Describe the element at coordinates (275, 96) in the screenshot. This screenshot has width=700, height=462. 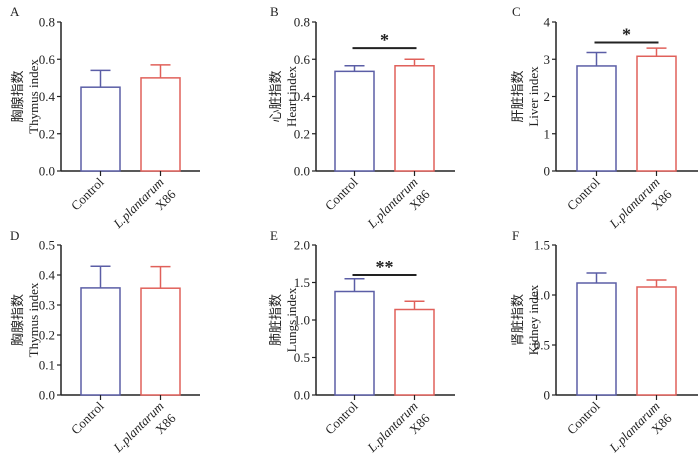
I see `y-axis-label-cn: 心脏指数` at that location.